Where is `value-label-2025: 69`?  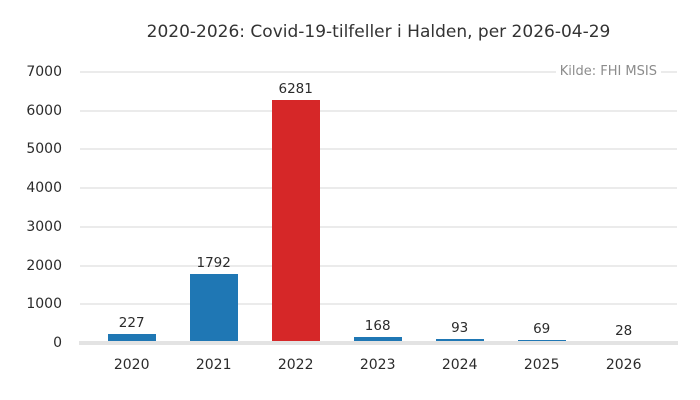 value-label-2025: 69 is located at coordinates (542, 329).